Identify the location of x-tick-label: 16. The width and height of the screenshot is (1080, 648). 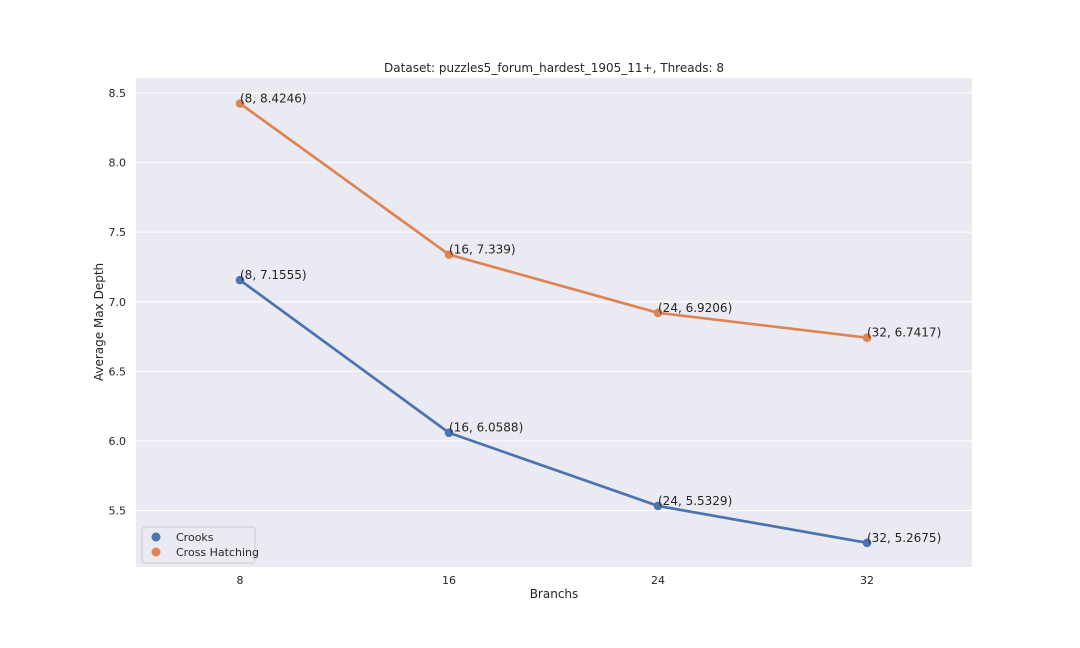
(449, 580).